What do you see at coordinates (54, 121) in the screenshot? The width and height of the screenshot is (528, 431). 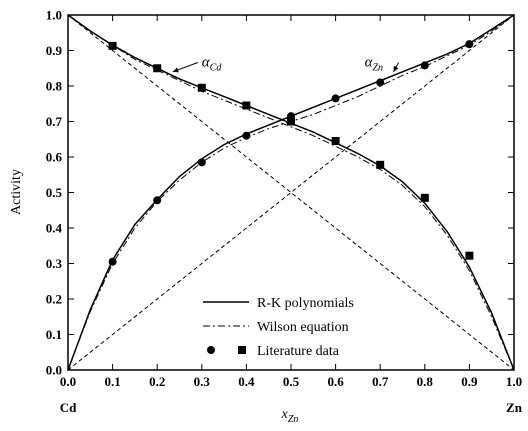 I see `y-tick-label: 0.7` at bounding box center [54, 121].